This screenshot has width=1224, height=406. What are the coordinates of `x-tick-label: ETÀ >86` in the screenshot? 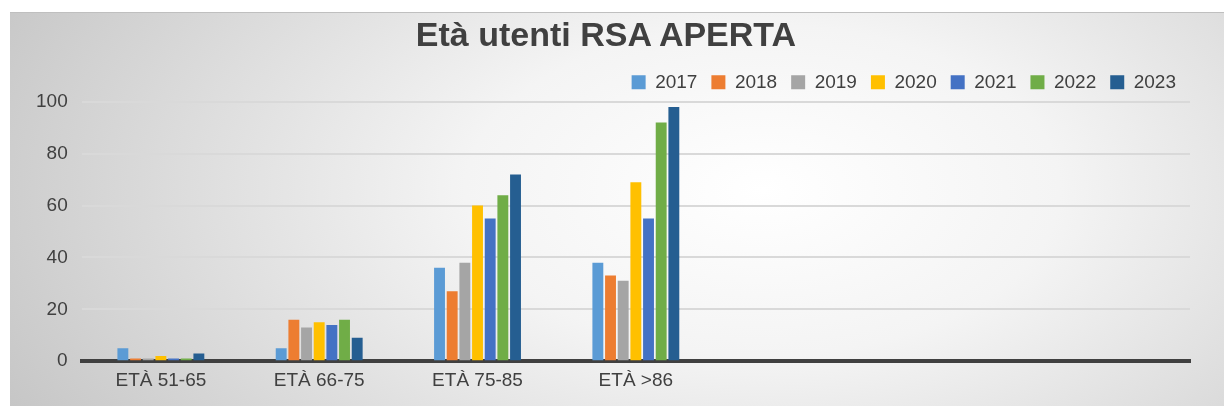 It's located at (636, 379).